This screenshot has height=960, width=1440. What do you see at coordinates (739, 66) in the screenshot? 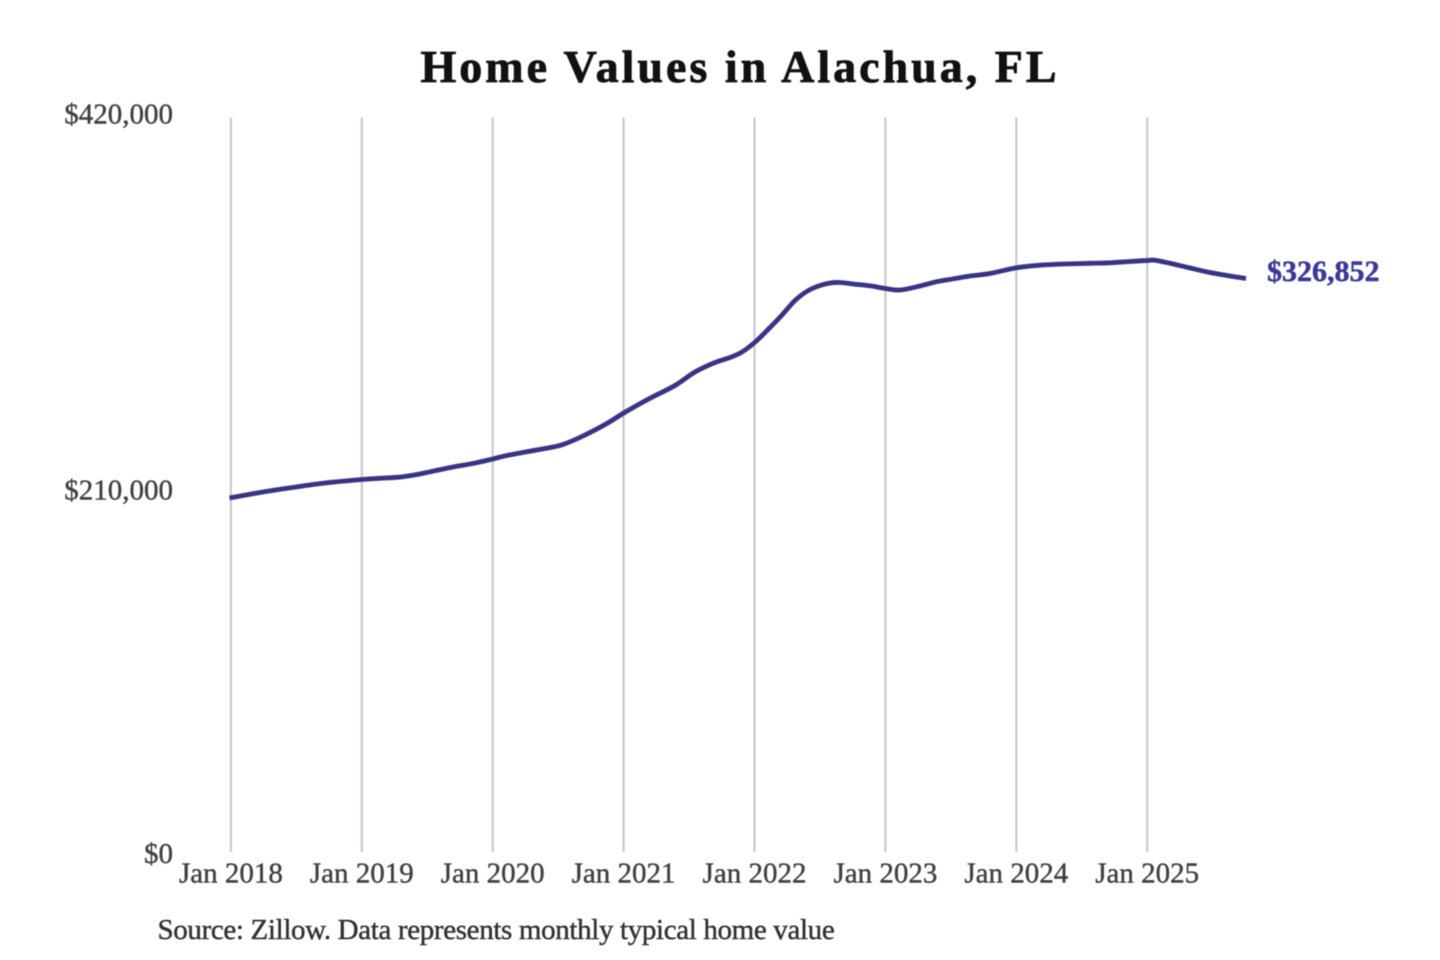
I see `svg-text: Home Values in Alachua, FL` at bounding box center [739, 66].